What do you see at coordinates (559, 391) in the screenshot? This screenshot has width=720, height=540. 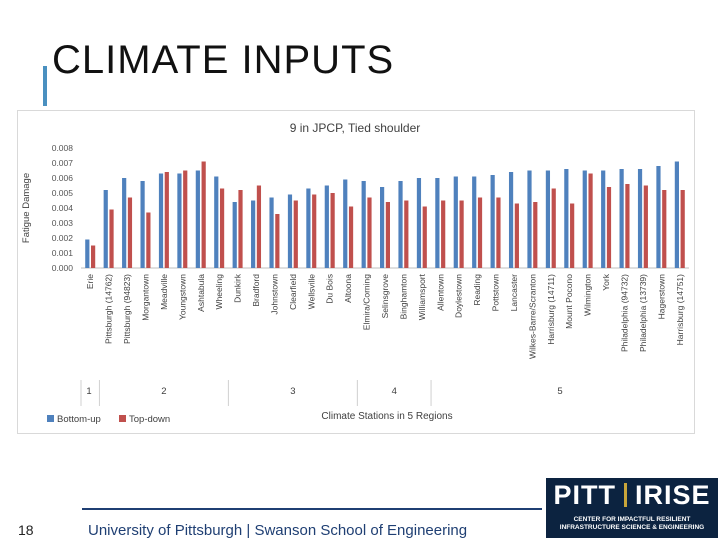 I see `region-label: 5` at bounding box center [559, 391].